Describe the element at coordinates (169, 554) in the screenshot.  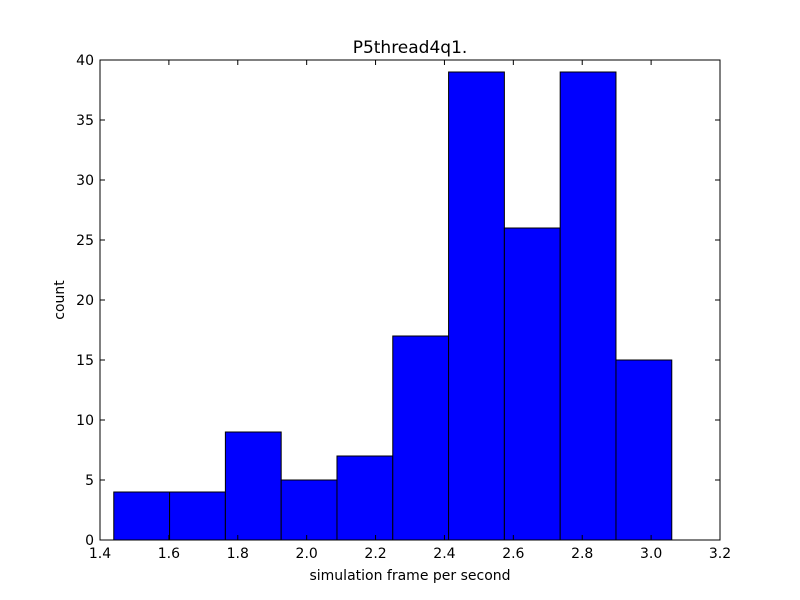
I see `x-tick-label: 1.6` at that location.